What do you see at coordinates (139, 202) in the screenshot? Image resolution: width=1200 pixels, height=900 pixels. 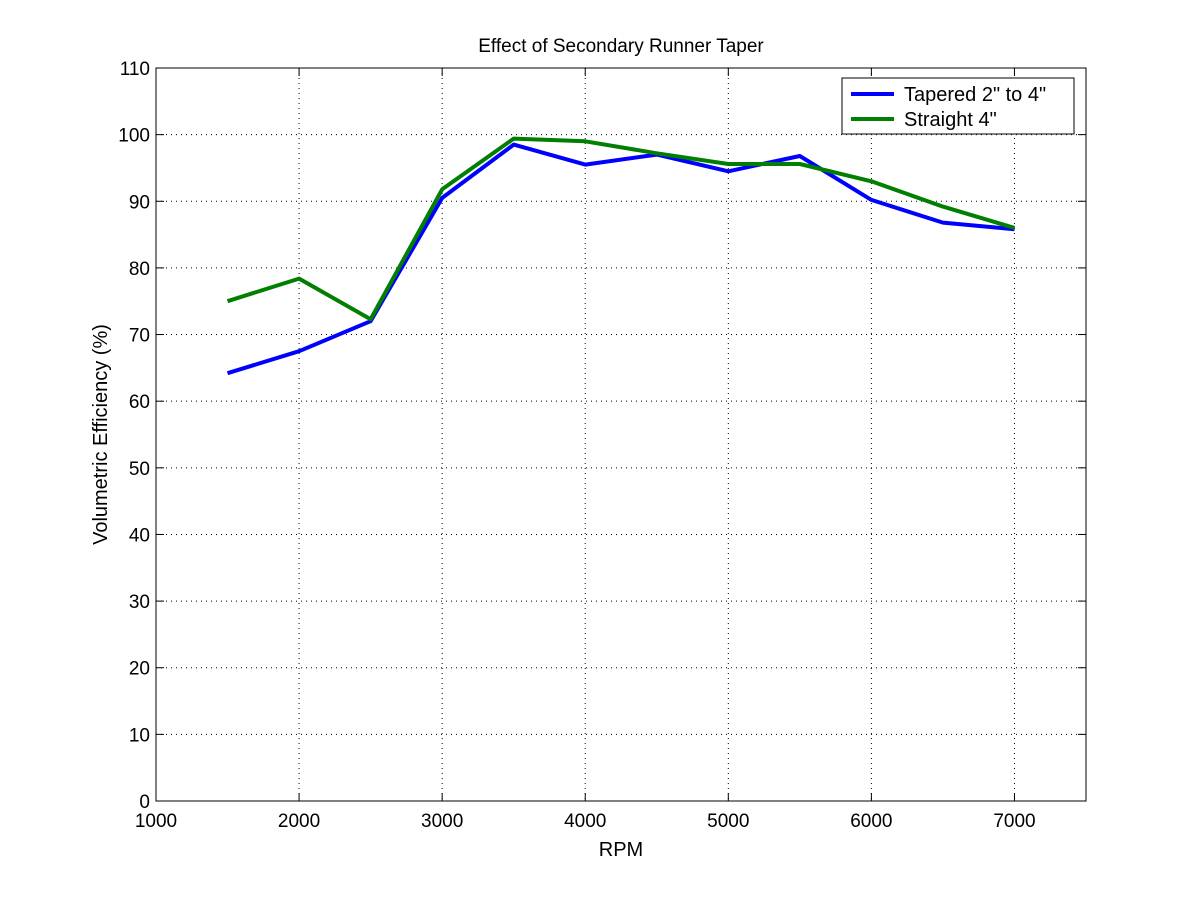 I see `y-tick-label: 90` at bounding box center [139, 202].